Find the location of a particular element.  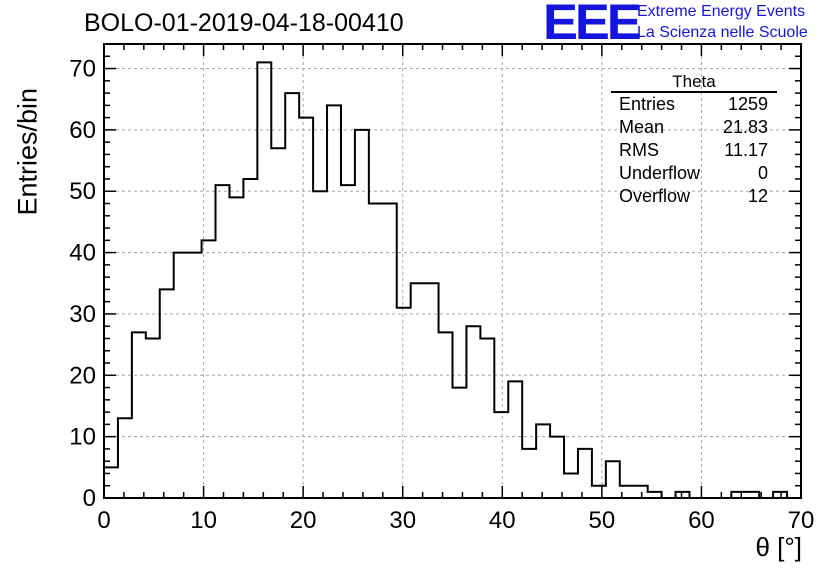

y-tick-label: 40 is located at coordinates (82, 253).